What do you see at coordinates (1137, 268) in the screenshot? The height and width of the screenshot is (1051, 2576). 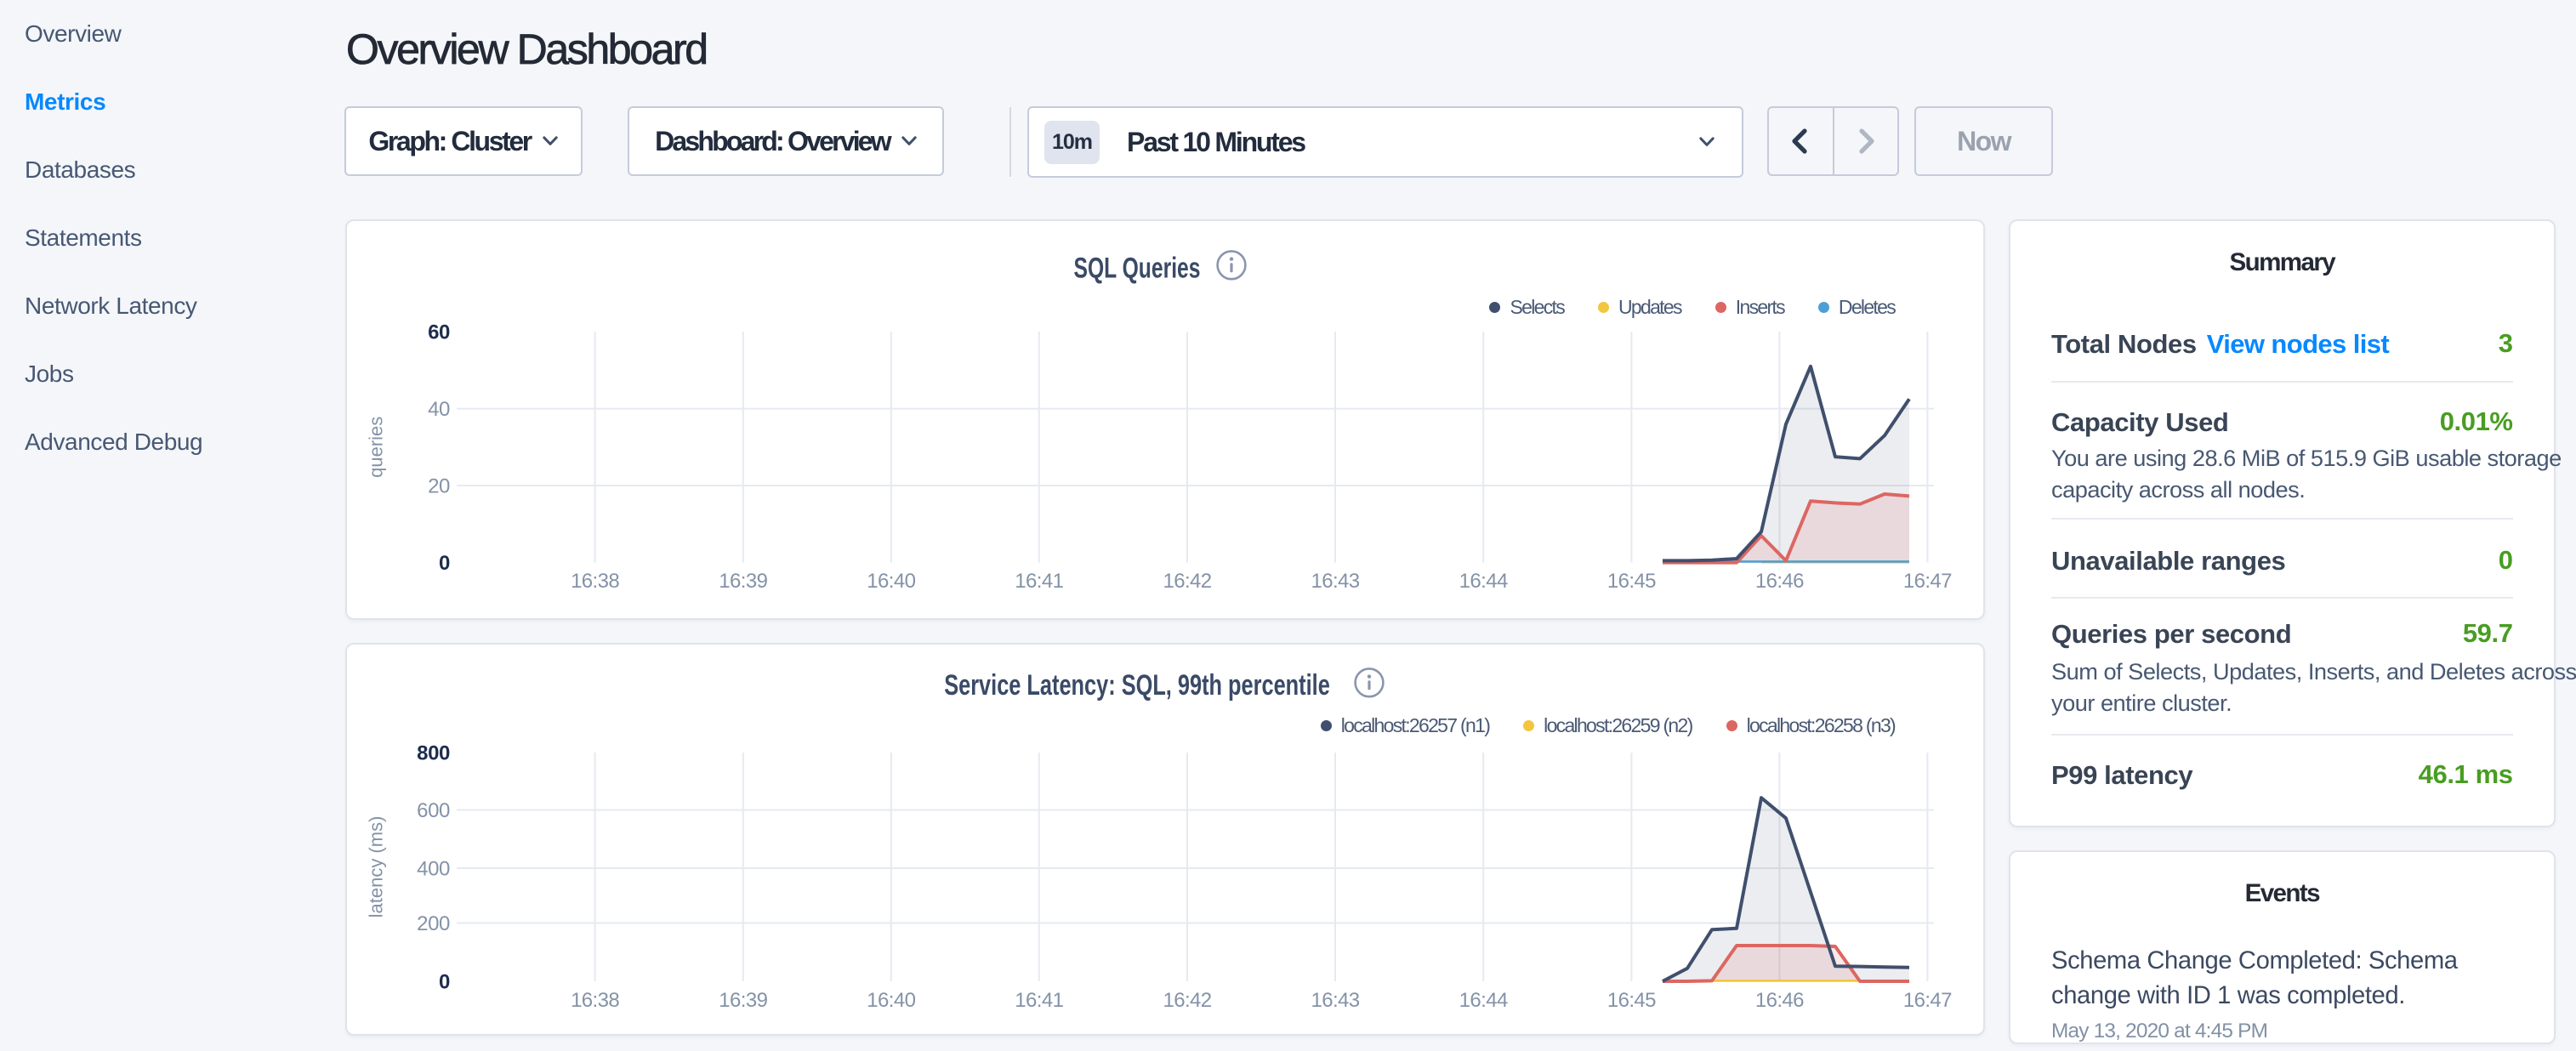 I see `svg-text: SQL Queries` at bounding box center [1137, 268].